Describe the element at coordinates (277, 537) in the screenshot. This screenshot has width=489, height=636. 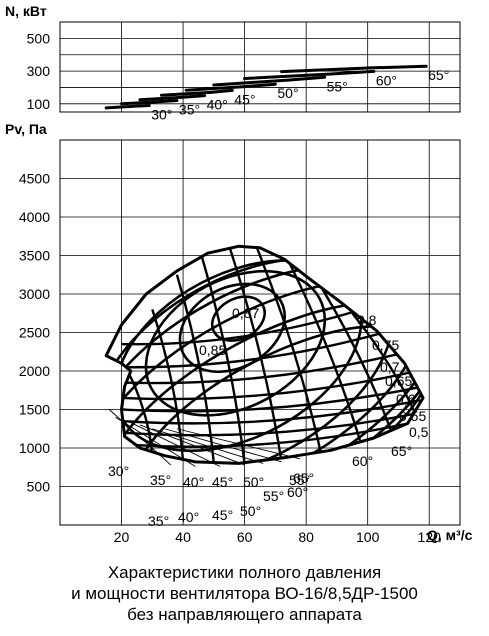
I see `pressure-x-ticks: 20 40 60 80 100 120` at that location.